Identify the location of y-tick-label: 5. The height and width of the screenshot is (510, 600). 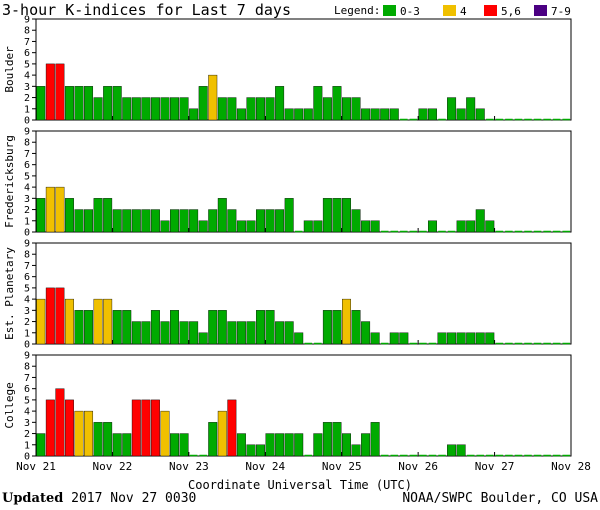
(27, 288).